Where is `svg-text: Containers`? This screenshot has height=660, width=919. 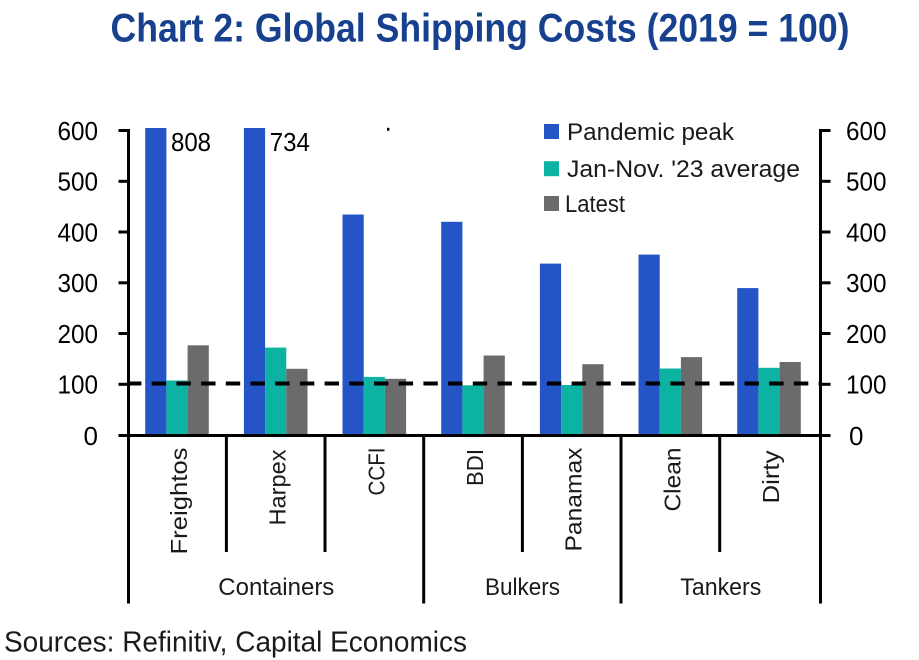
svg-text: Containers is located at coordinates (276, 587).